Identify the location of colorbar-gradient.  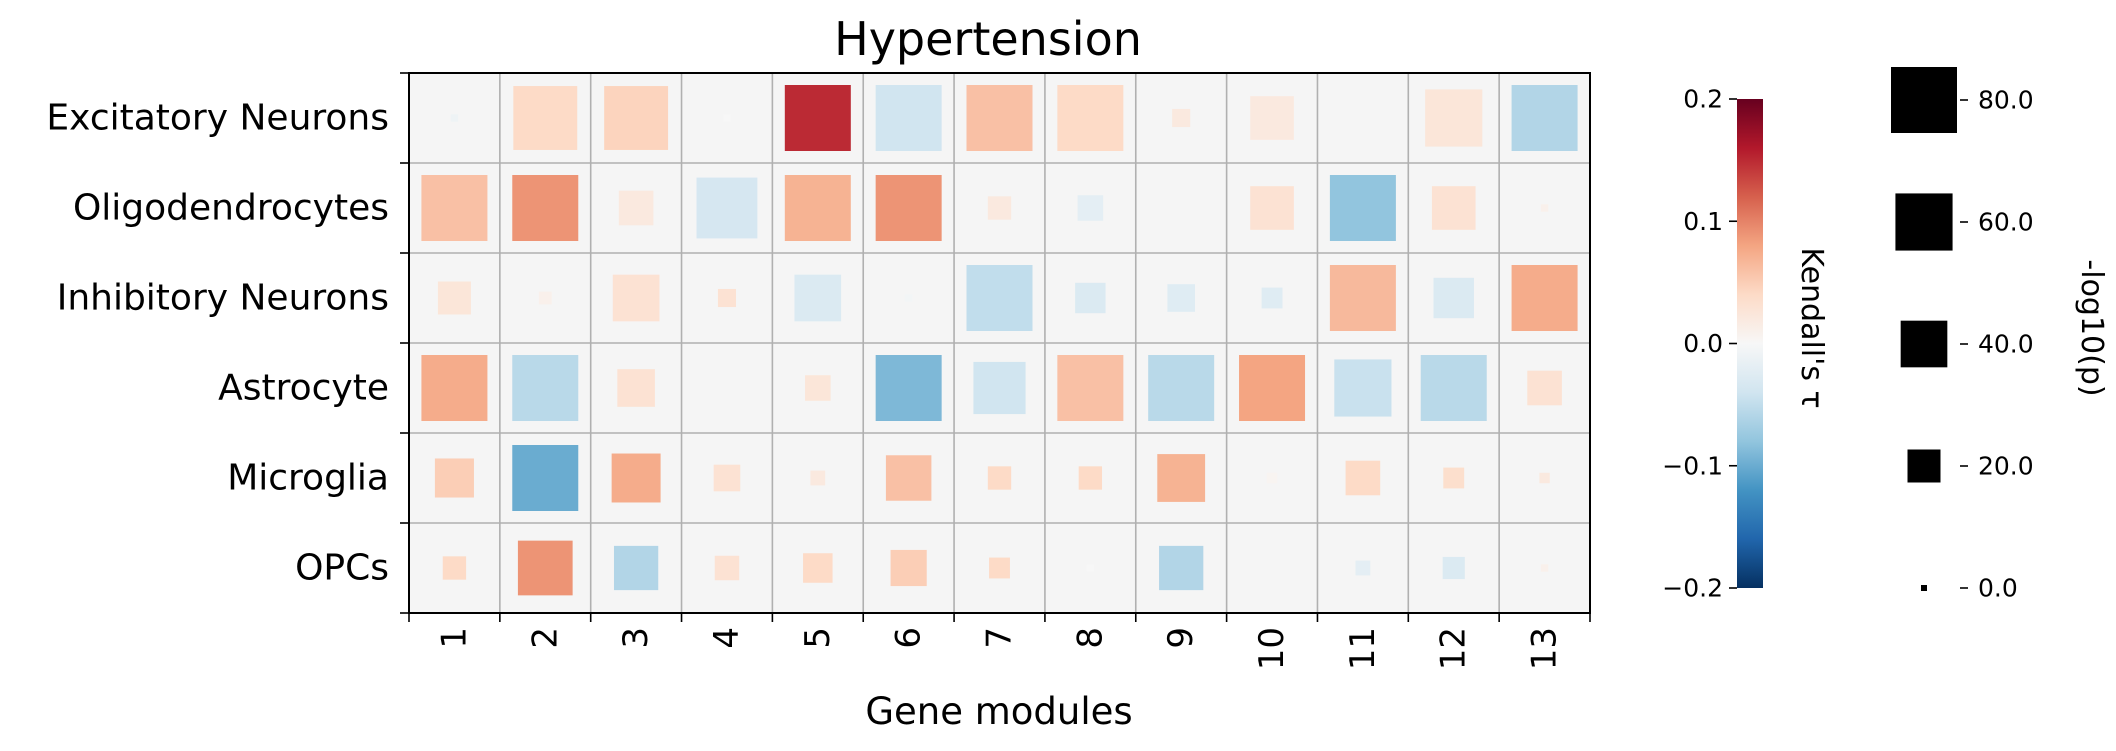
(1750, 343).